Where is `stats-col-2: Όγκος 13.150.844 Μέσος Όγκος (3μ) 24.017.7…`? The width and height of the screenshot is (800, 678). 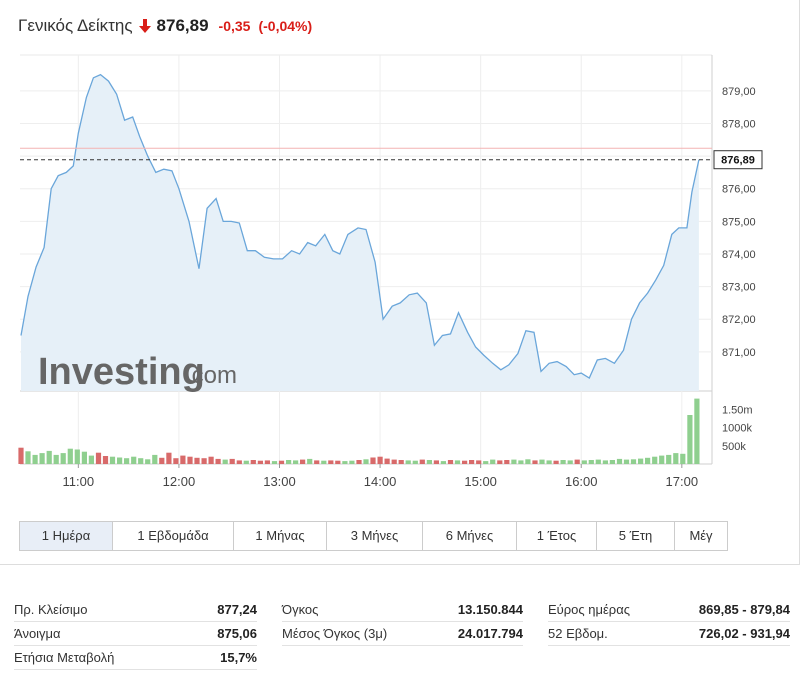 stats-col-2: Όγκος 13.150.844 Μέσος Όγκος (3μ) 24.017.7… is located at coordinates (402, 622).